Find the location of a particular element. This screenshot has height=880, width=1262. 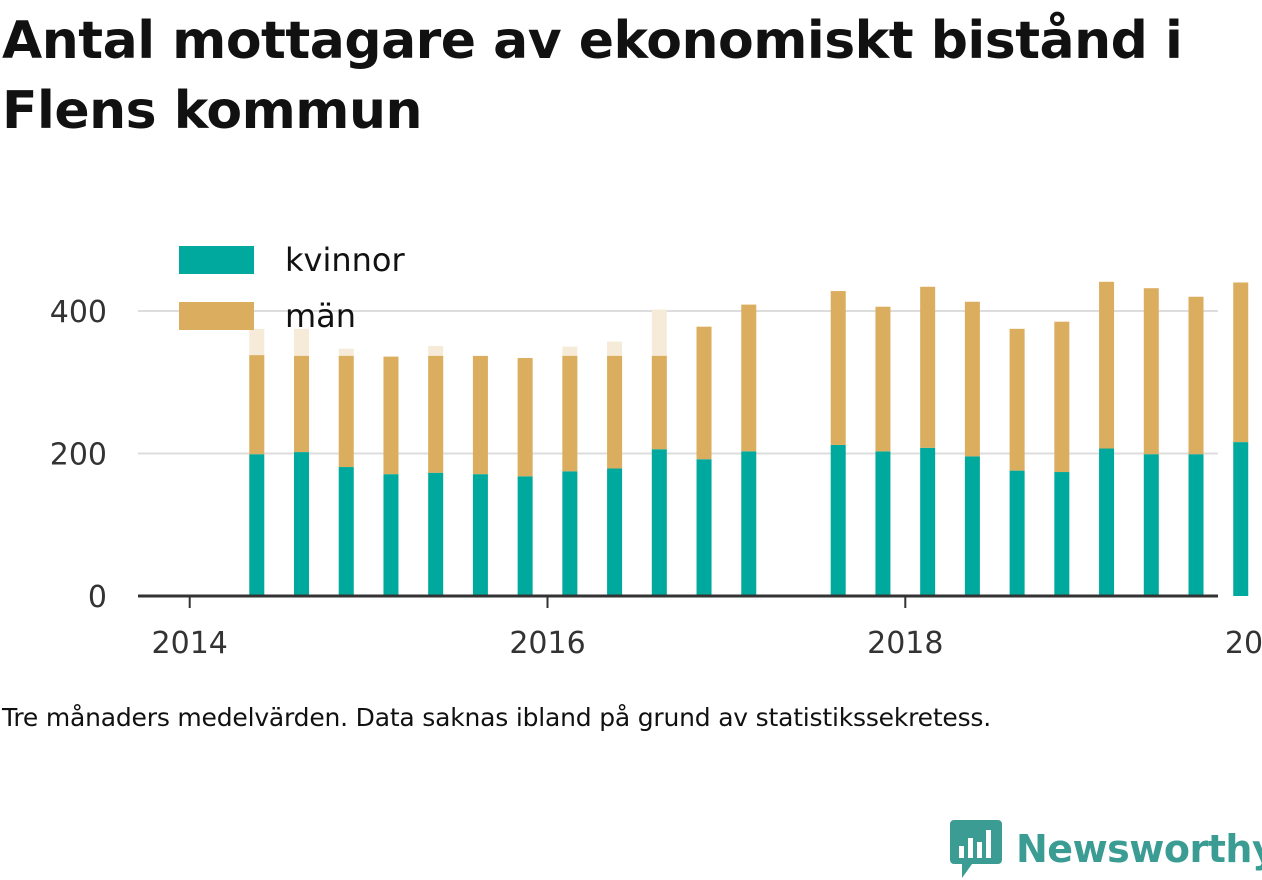

legend-label: män is located at coordinates (320, 316).